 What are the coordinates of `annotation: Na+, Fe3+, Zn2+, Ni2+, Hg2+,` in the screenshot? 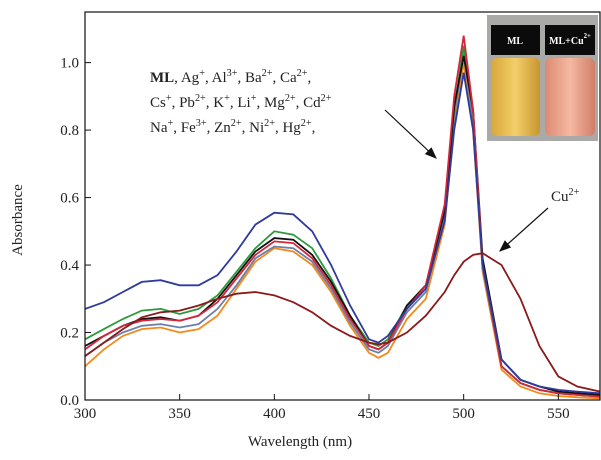 It's located at (232, 127).